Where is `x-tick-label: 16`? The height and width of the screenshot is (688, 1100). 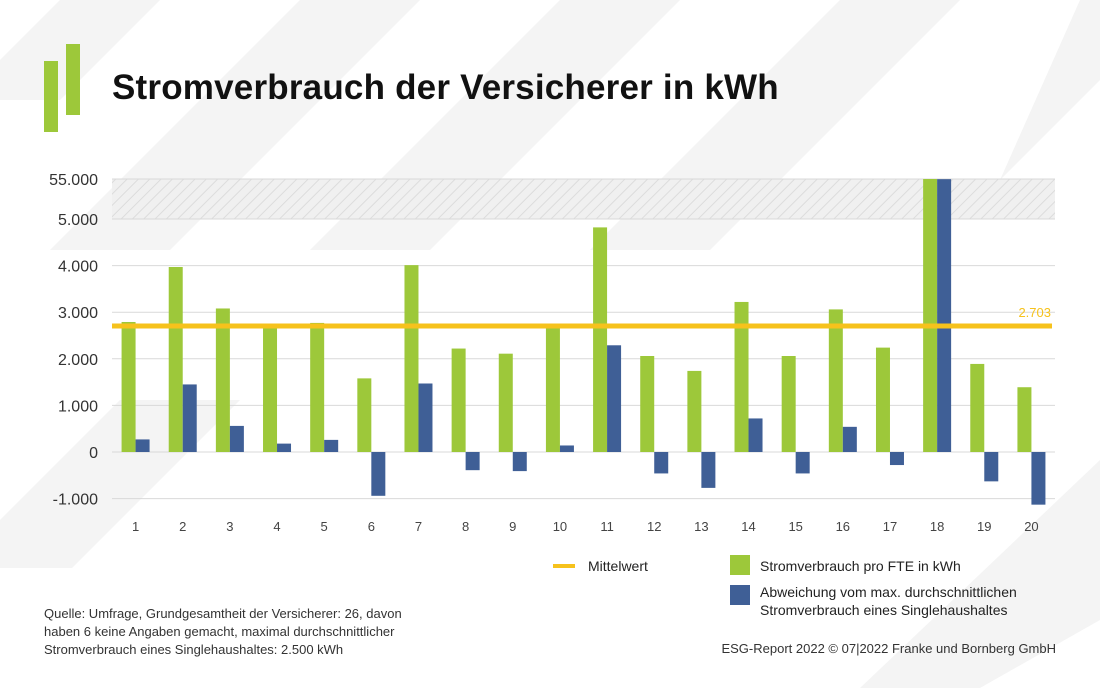
x-tick-label: 16 is located at coordinates (843, 526).